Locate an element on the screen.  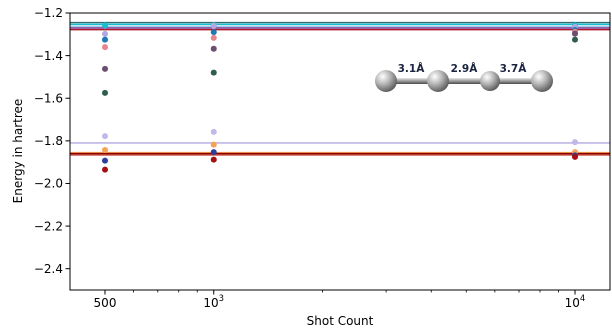
x-tick-label: 10⁴ is located at coordinates (575, 302).